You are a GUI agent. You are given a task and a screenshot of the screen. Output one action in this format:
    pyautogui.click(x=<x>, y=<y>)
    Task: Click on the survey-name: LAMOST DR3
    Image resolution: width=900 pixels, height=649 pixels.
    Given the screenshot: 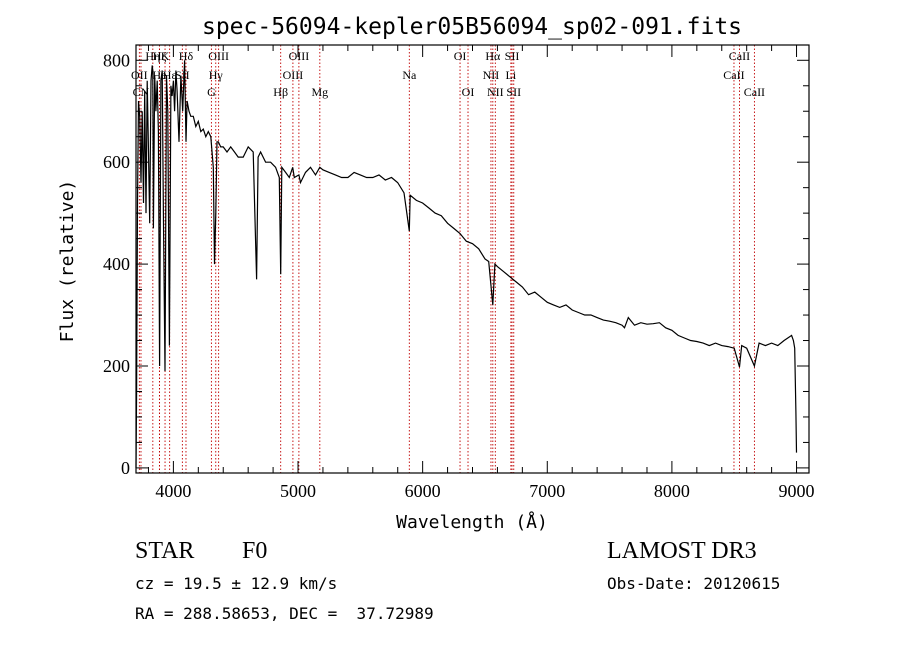 What is the action you would take?
    pyautogui.click(x=682, y=551)
    